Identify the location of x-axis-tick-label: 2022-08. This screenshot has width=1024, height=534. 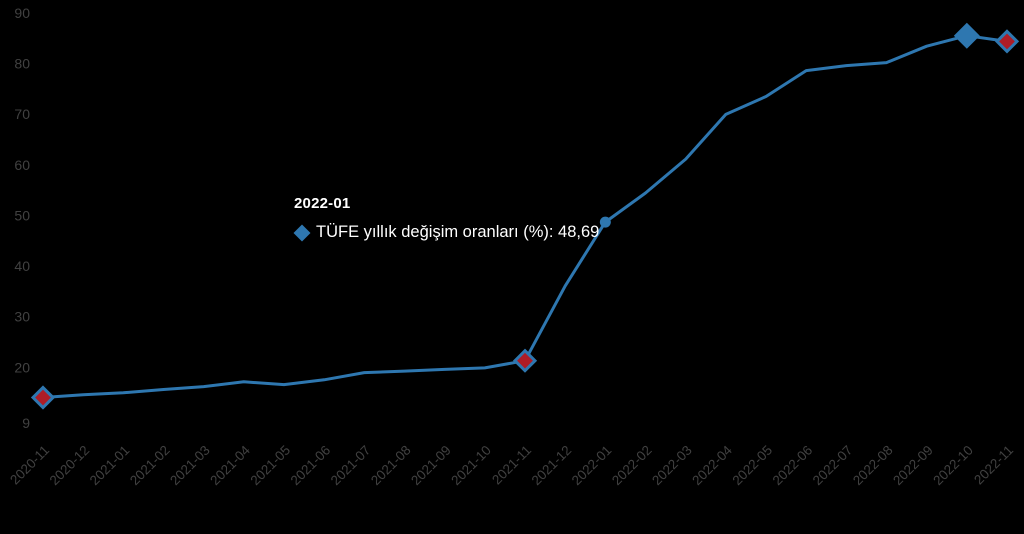
(873, 466).